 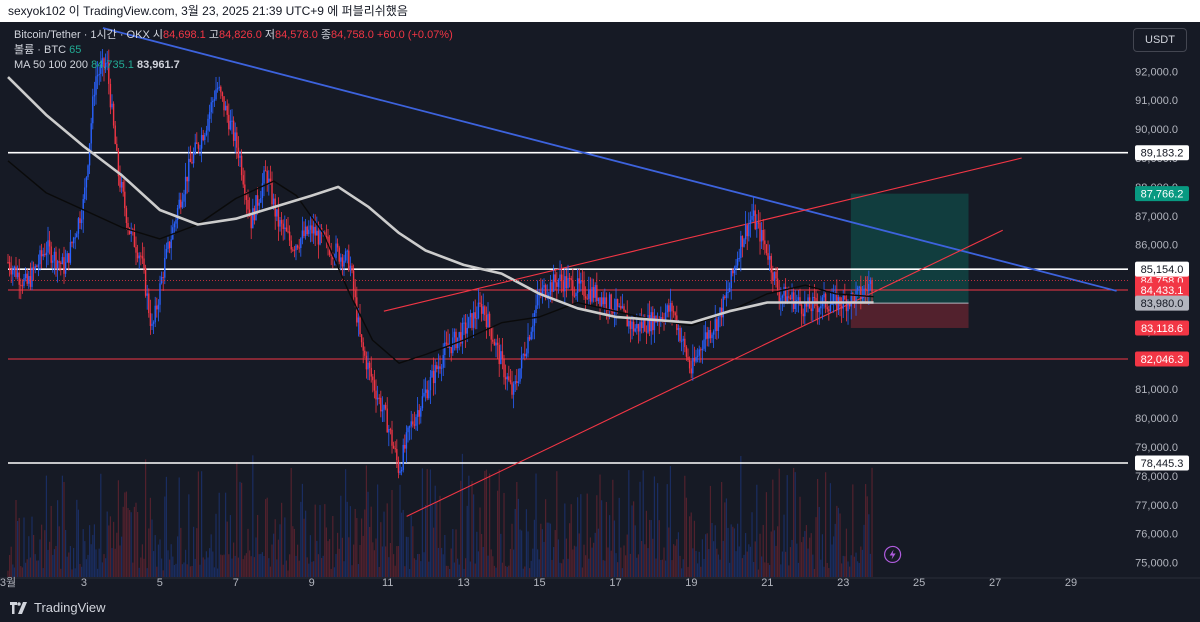 What do you see at coordinates (1162, 195) in the screenshot?
I see `price-label: 87,766.2` at bounding box center [1162, 195].